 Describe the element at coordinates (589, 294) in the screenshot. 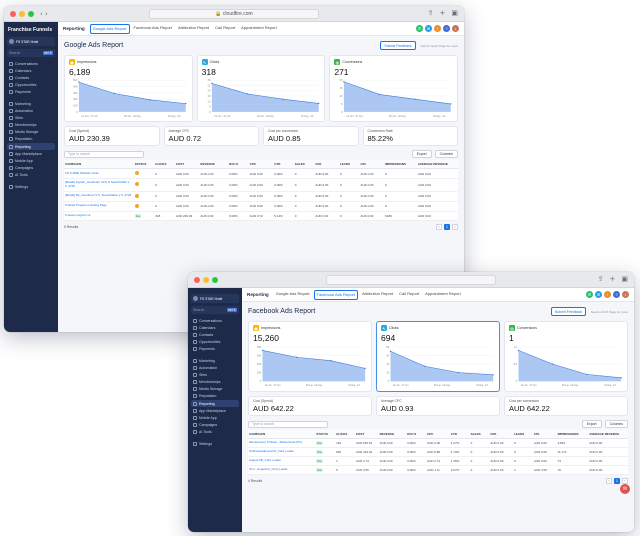

I see `phone-icon: ✆` at that location.